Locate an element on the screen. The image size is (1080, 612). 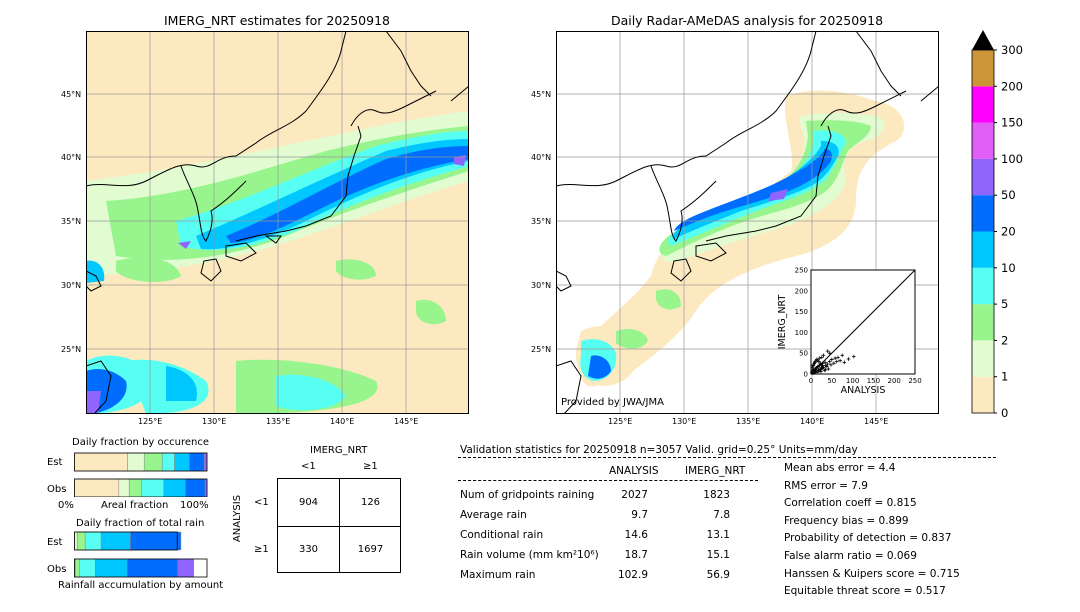
scatter-x-tick: 50 is located at coordinates (831, 381).